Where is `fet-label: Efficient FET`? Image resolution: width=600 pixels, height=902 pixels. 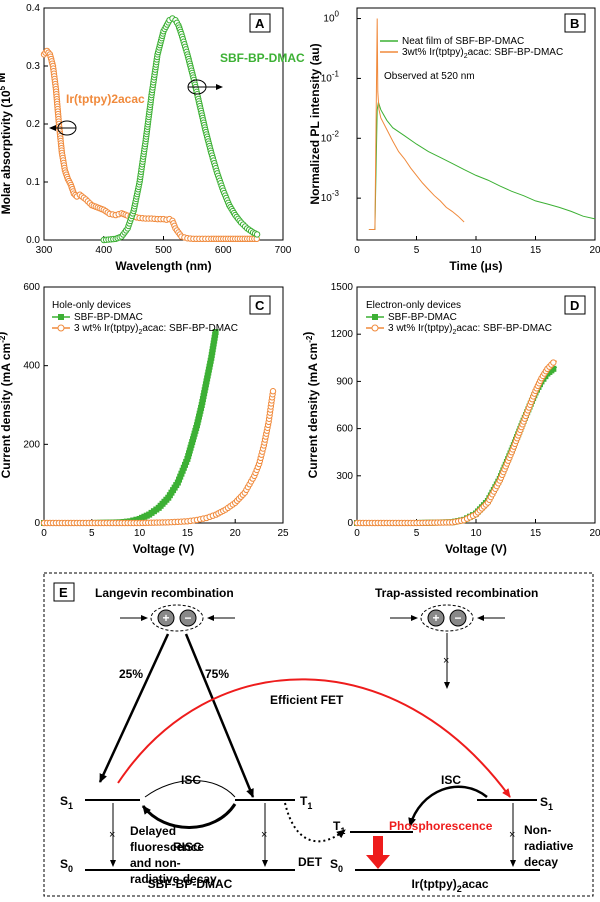
fet-label: Efficient FET is located at coordinates (307, 700).